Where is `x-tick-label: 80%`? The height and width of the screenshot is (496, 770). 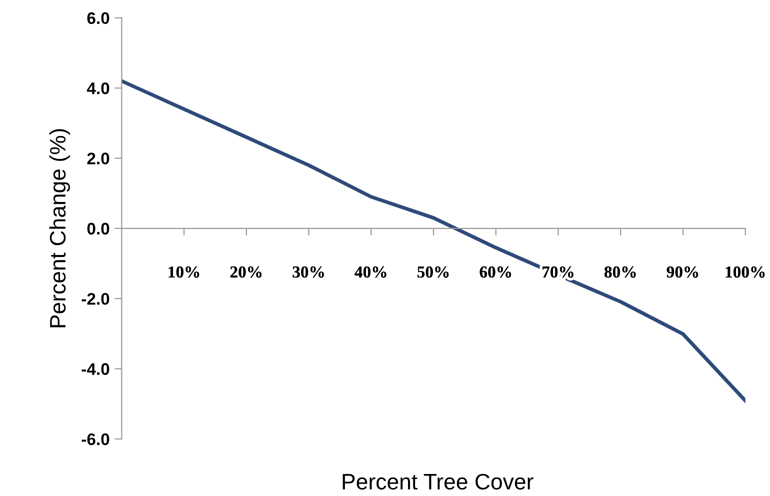
x-tick-label: 80% is located at coordinates (620, 272).